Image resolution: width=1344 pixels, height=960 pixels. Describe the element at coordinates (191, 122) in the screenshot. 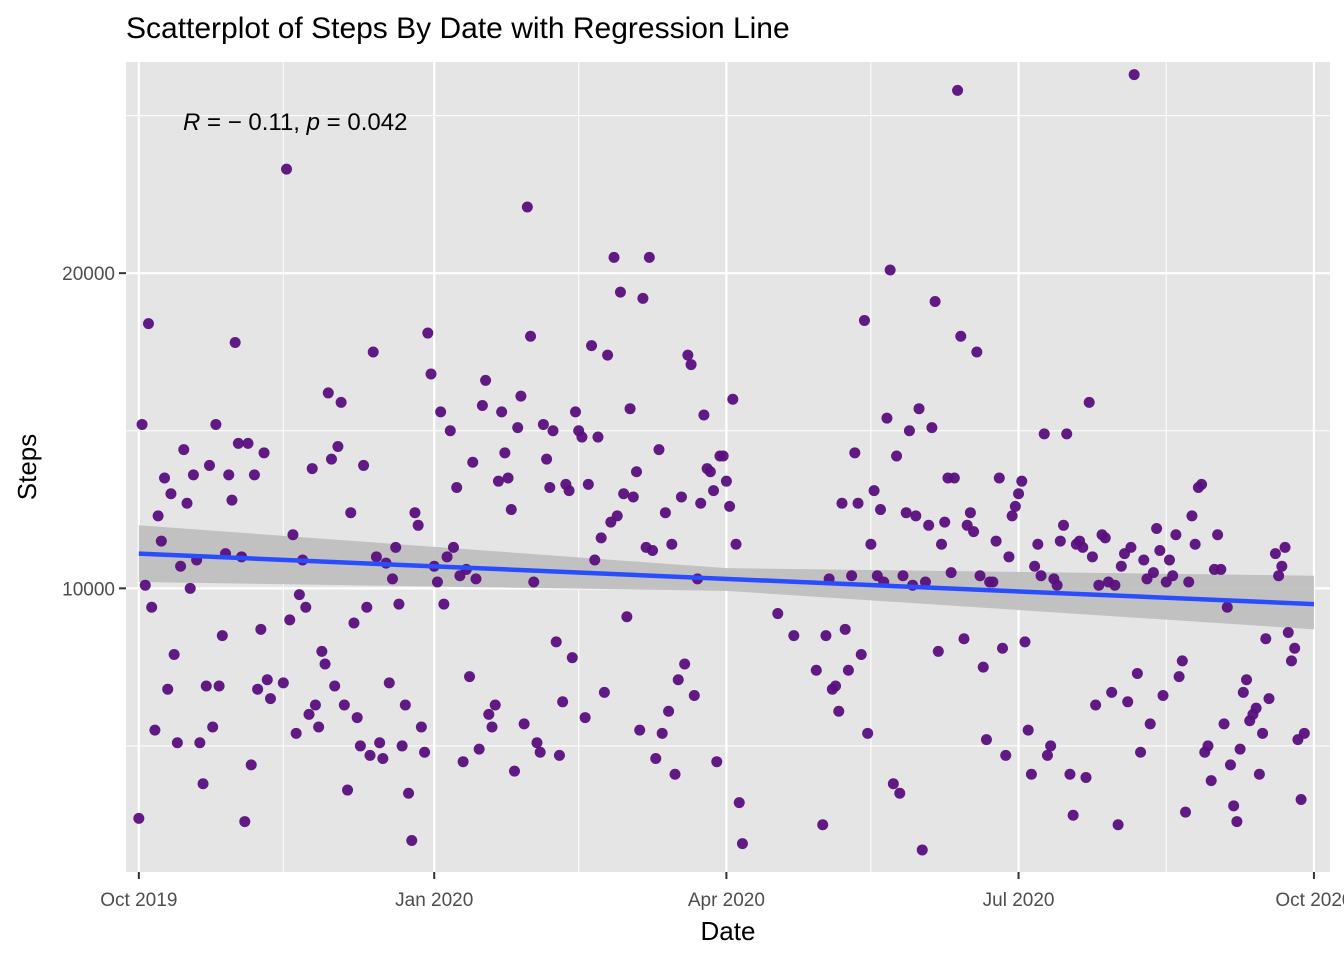

I see `r-variable: R` at that location.